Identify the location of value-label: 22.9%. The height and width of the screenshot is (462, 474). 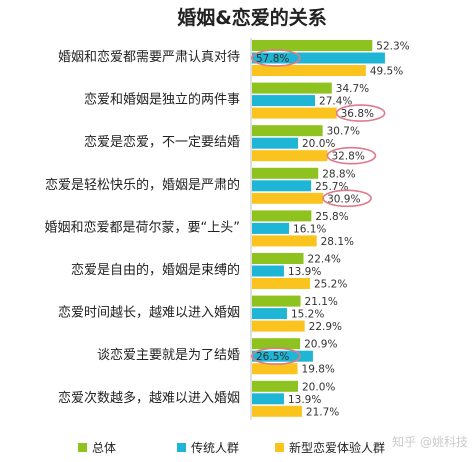
(325, 327).